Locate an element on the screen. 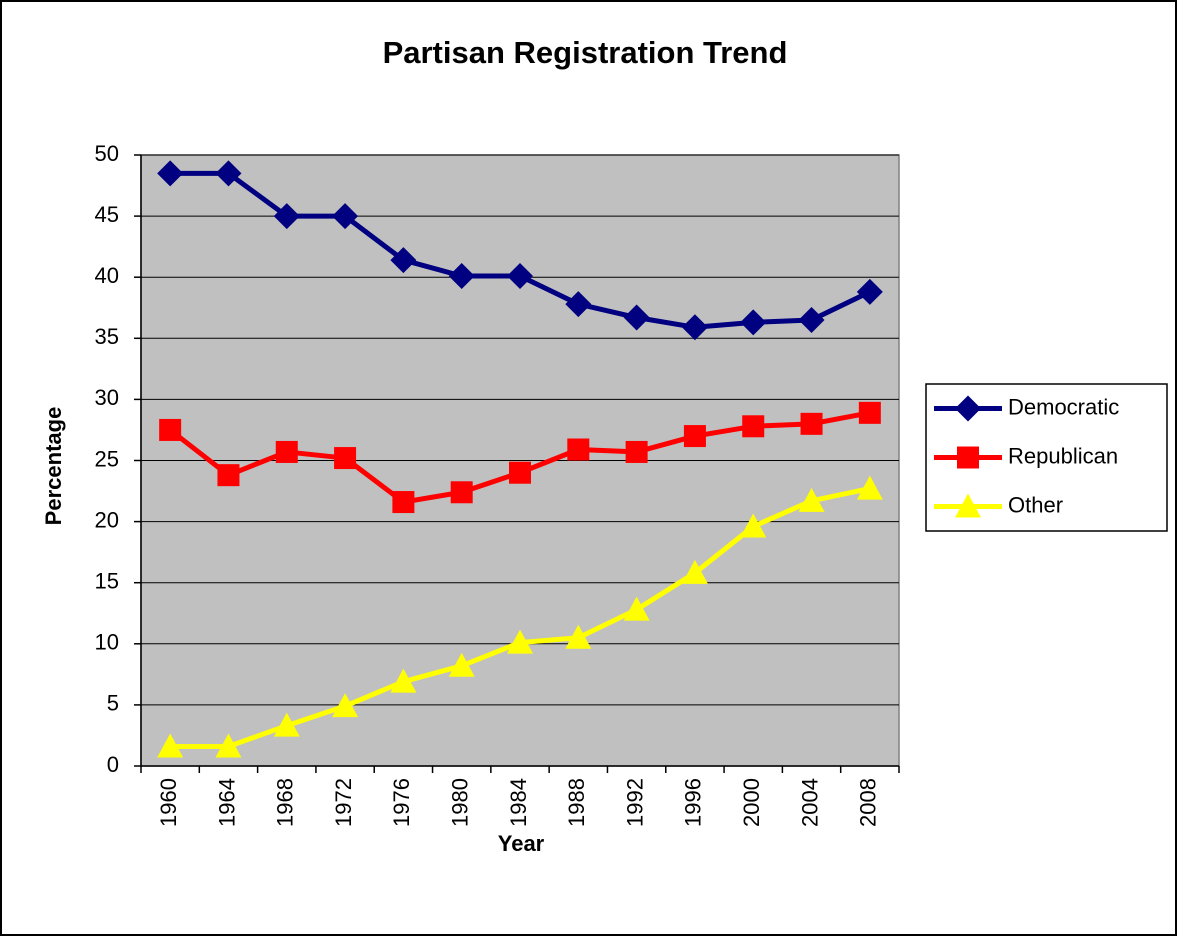 This screenshot has width=1177, height=941. y-tick-label: 40 is located at coordinates (107, 275).